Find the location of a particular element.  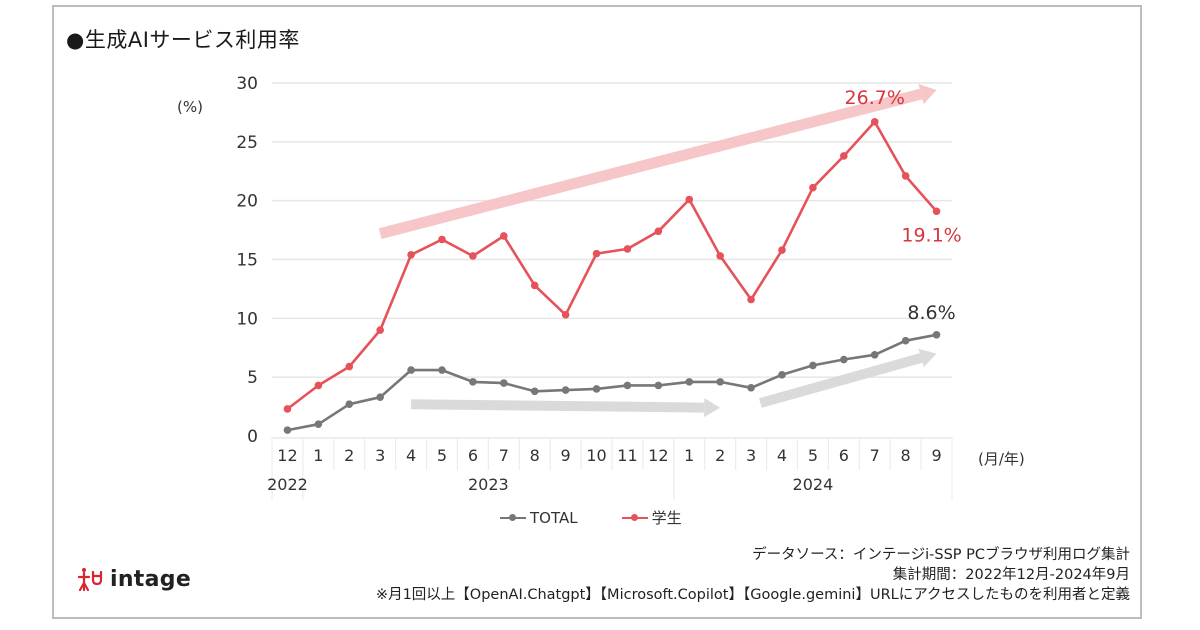

data-label: 26.7% is located at coordinates (875, 98).